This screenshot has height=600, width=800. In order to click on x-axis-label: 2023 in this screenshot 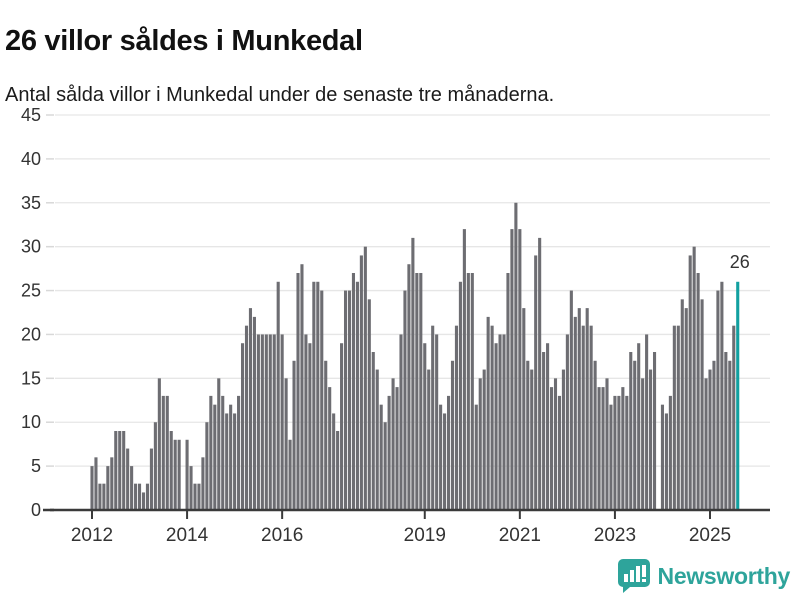, I will do `click(615, 535)`.